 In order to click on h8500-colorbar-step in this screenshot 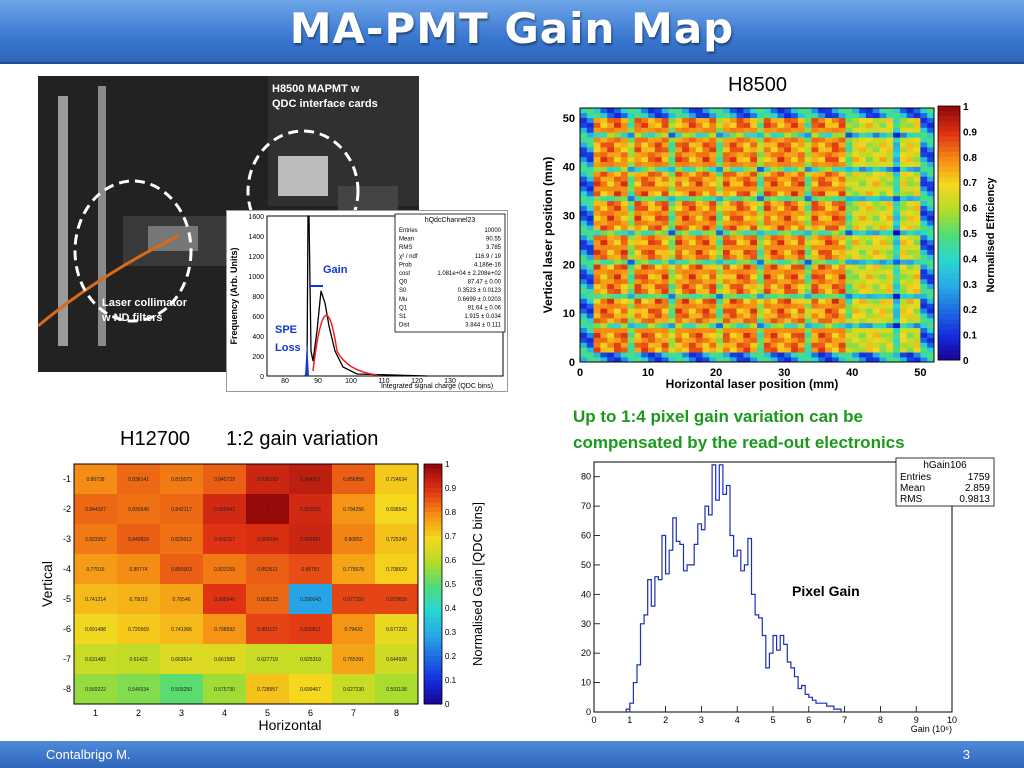, I will do `click(949, 256)`.